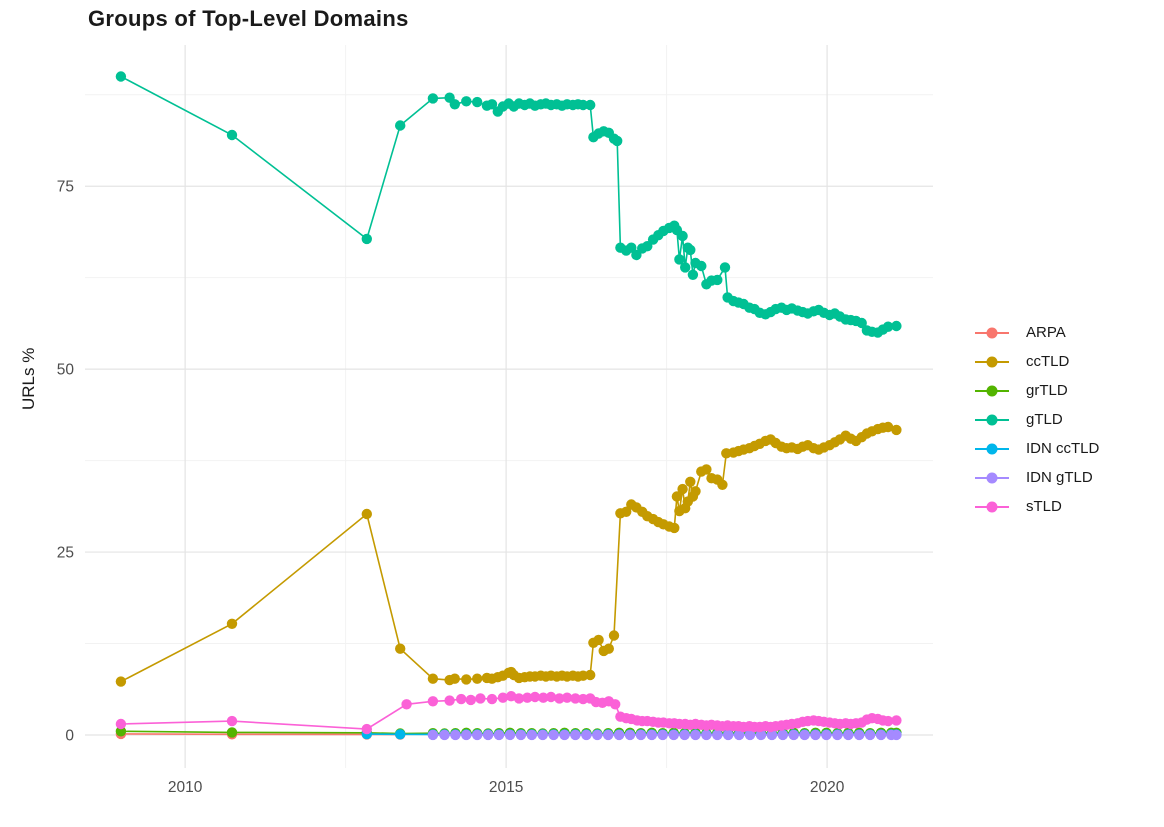 This screenshot has width=1164, height=827. Describe the element at coordinates (65, 187) in the screenshot. I see `y-tick-label: 75` at that location.